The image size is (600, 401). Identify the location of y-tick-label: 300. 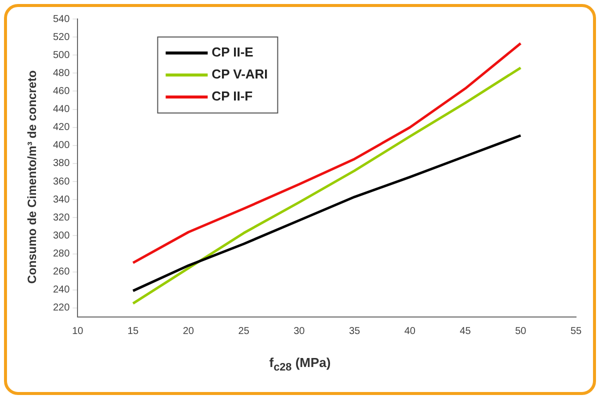
(61, 236).